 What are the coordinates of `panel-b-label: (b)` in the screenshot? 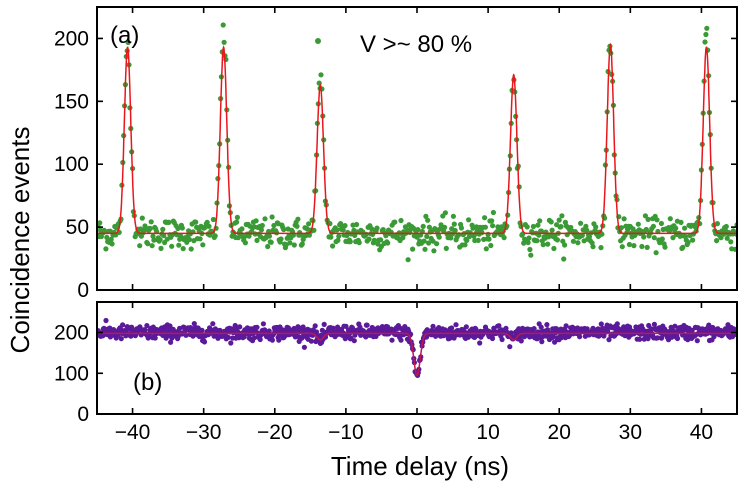 It's located at (147, 382).